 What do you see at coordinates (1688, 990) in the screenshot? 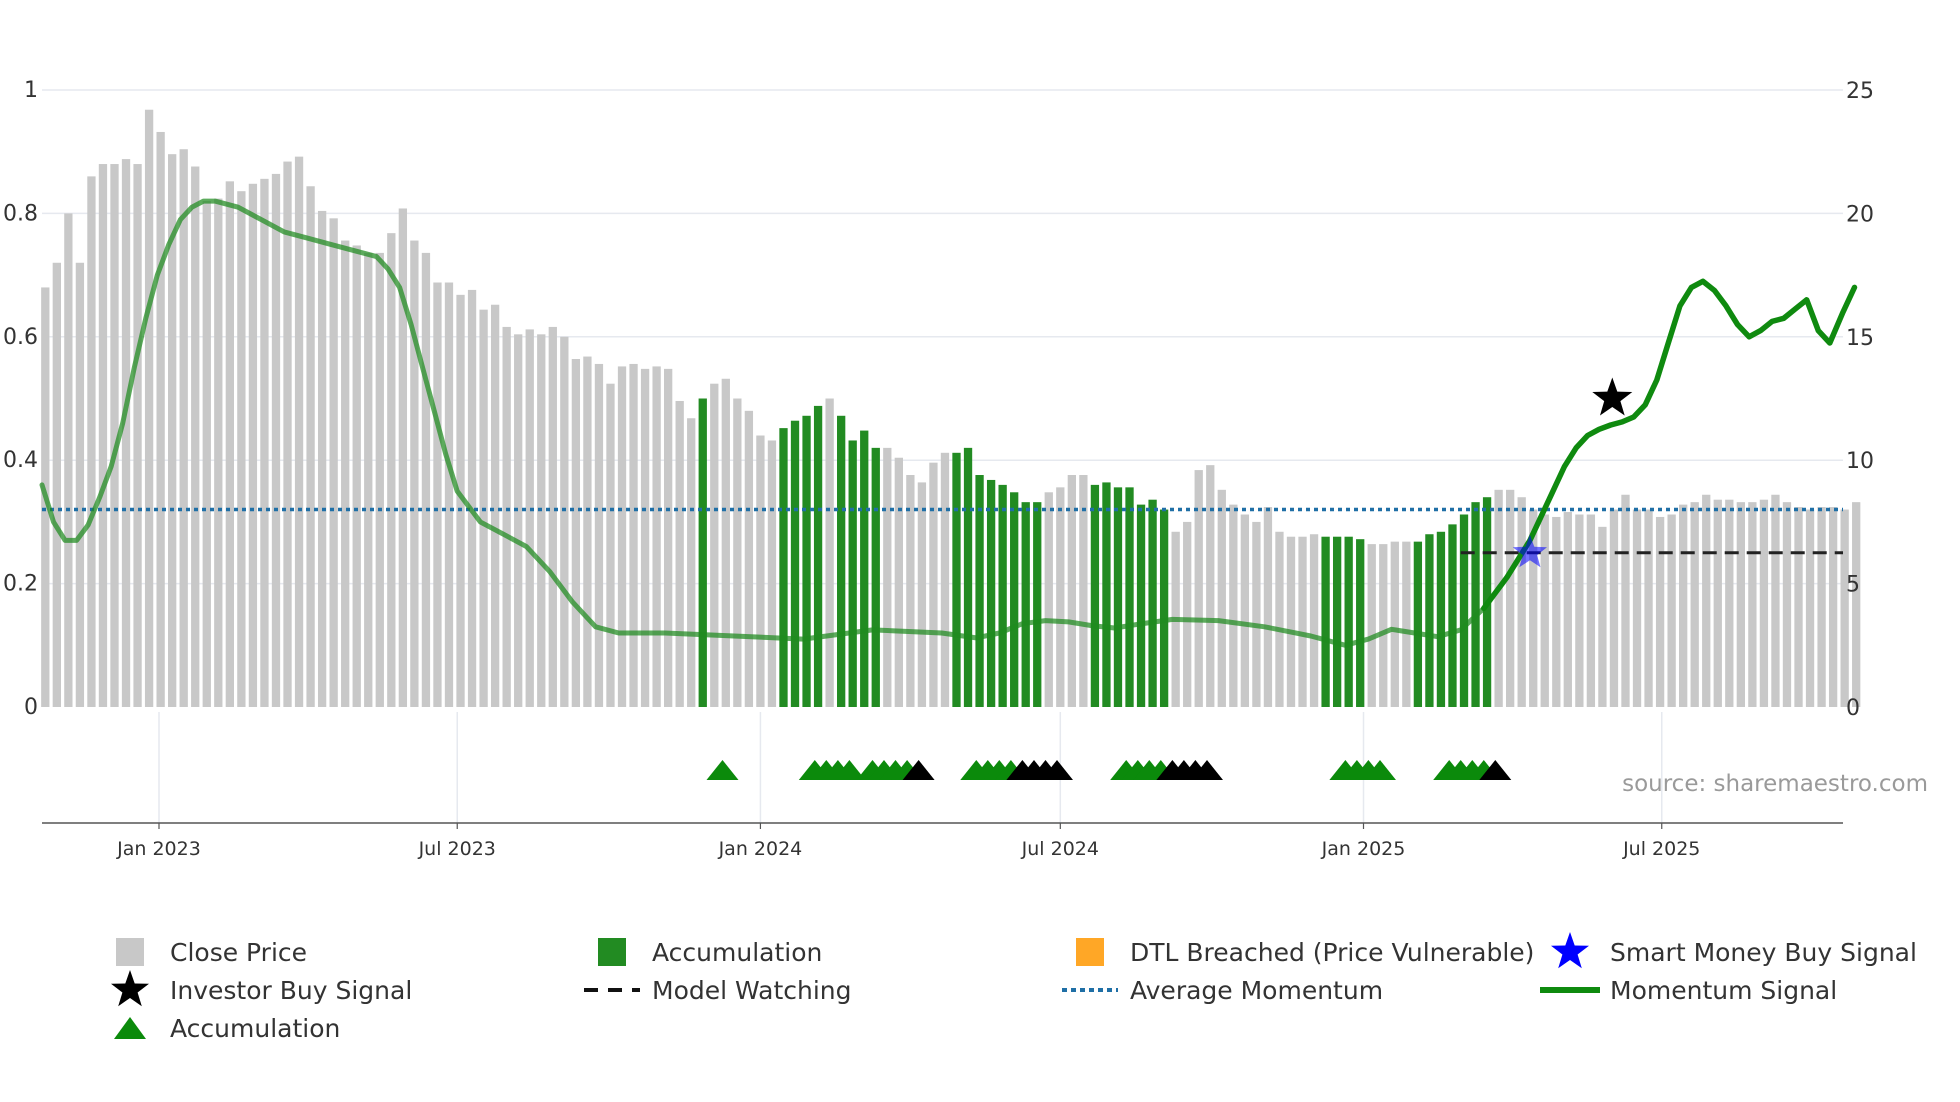
I see `legend-item: Momentum Signal` at bounding box center [1688, 990].